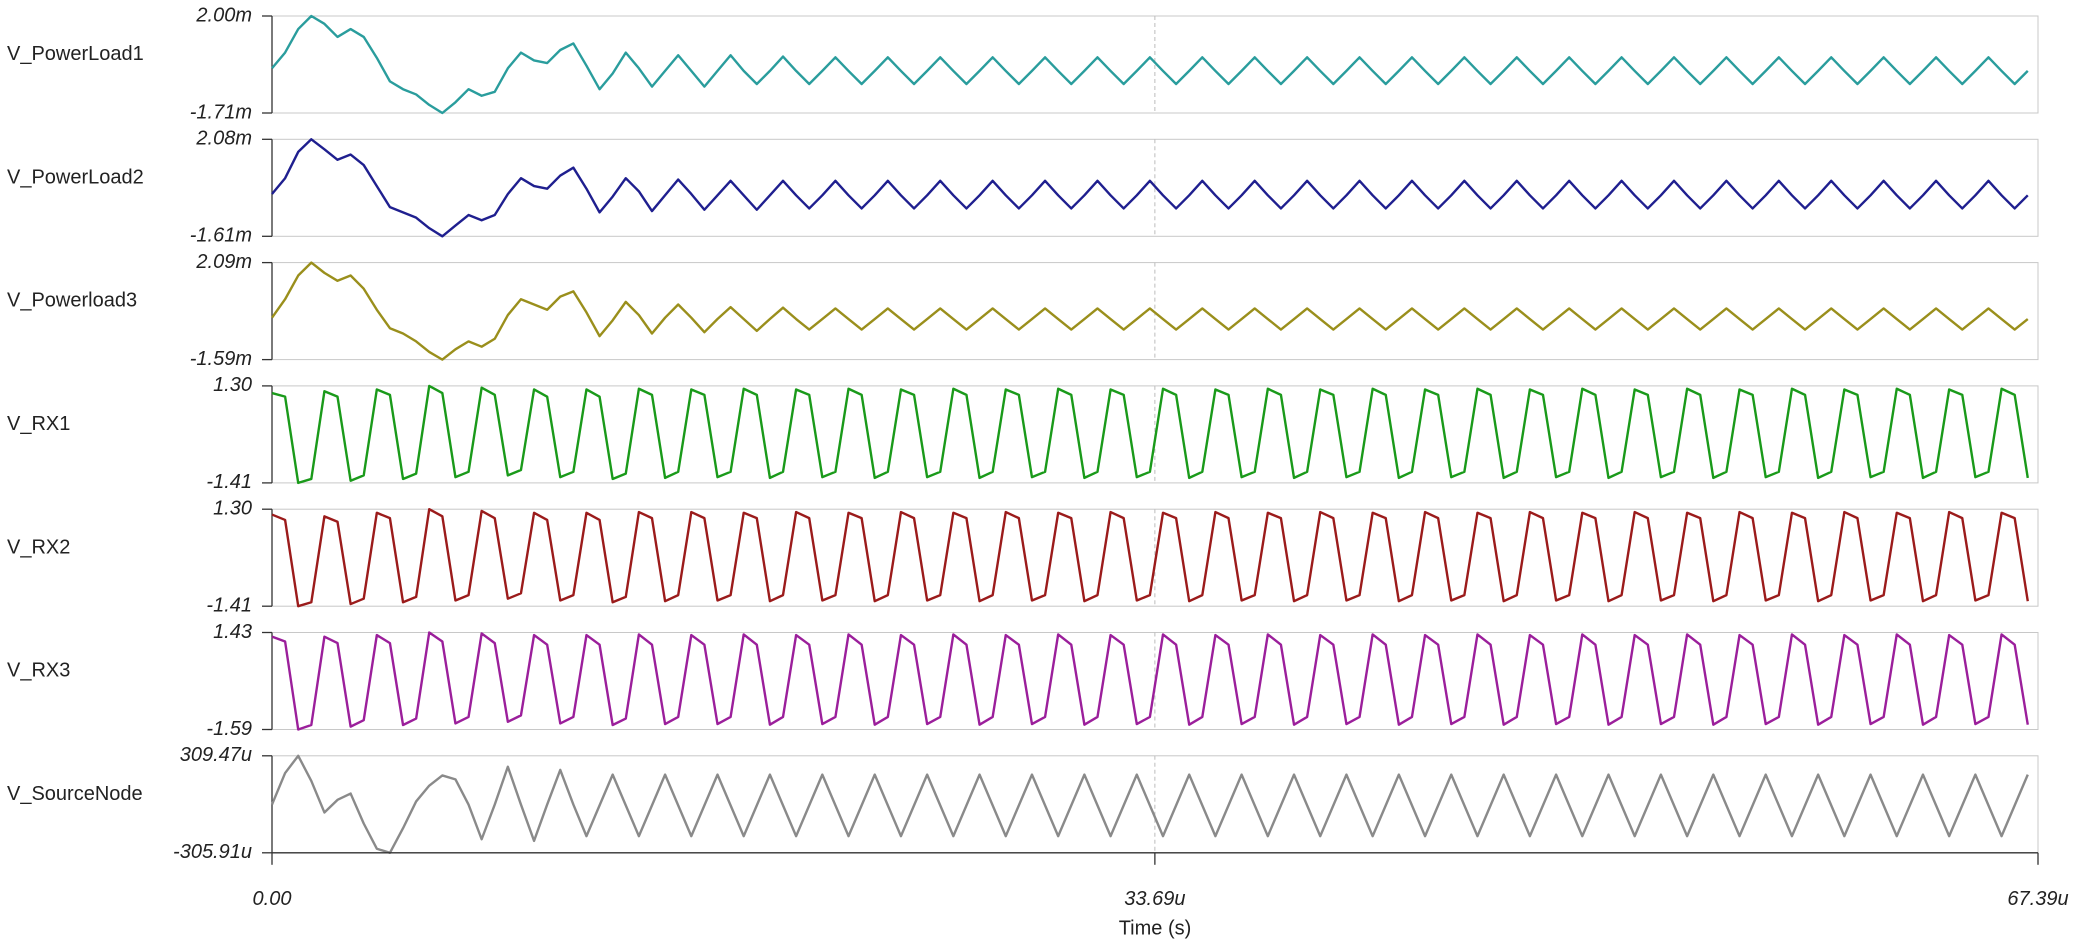 The image size is (2100, 947). Describe the element at coordinates (38, 671) in the screenshot. I see `series-name: V_RX3` at that location.